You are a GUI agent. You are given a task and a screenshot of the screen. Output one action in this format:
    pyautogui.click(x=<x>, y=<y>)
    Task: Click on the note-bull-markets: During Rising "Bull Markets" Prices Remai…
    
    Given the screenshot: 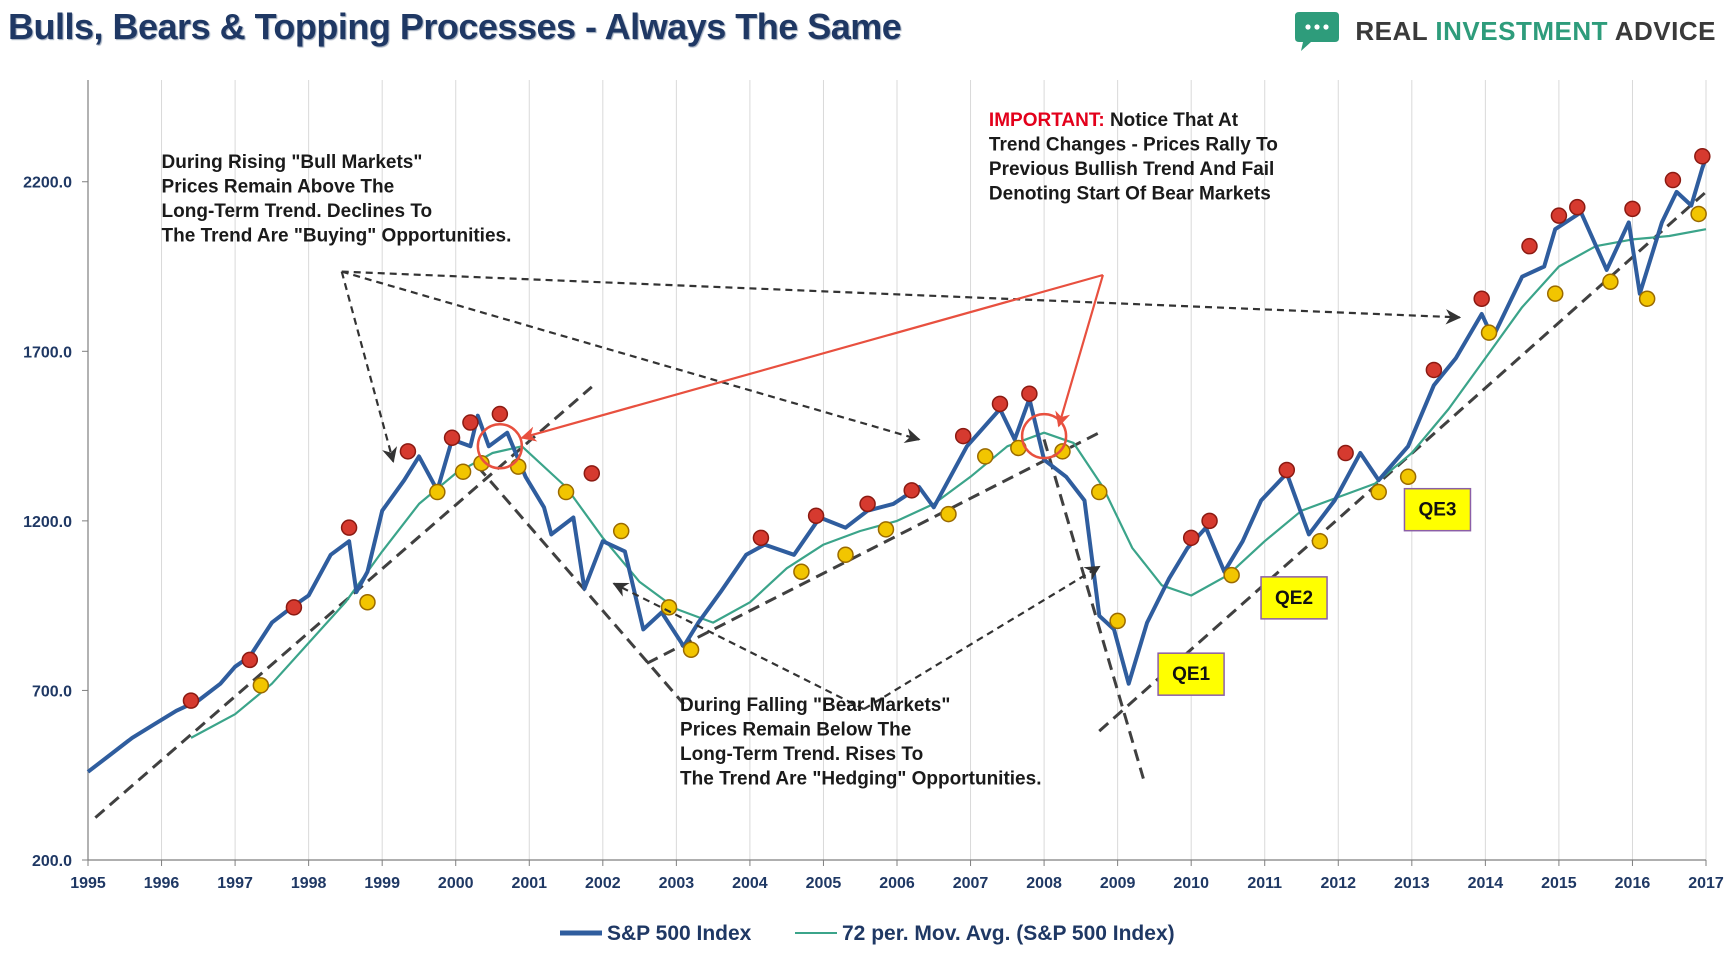 What is the action you would take?
    pyautogui.click(x=337, y=199)
    